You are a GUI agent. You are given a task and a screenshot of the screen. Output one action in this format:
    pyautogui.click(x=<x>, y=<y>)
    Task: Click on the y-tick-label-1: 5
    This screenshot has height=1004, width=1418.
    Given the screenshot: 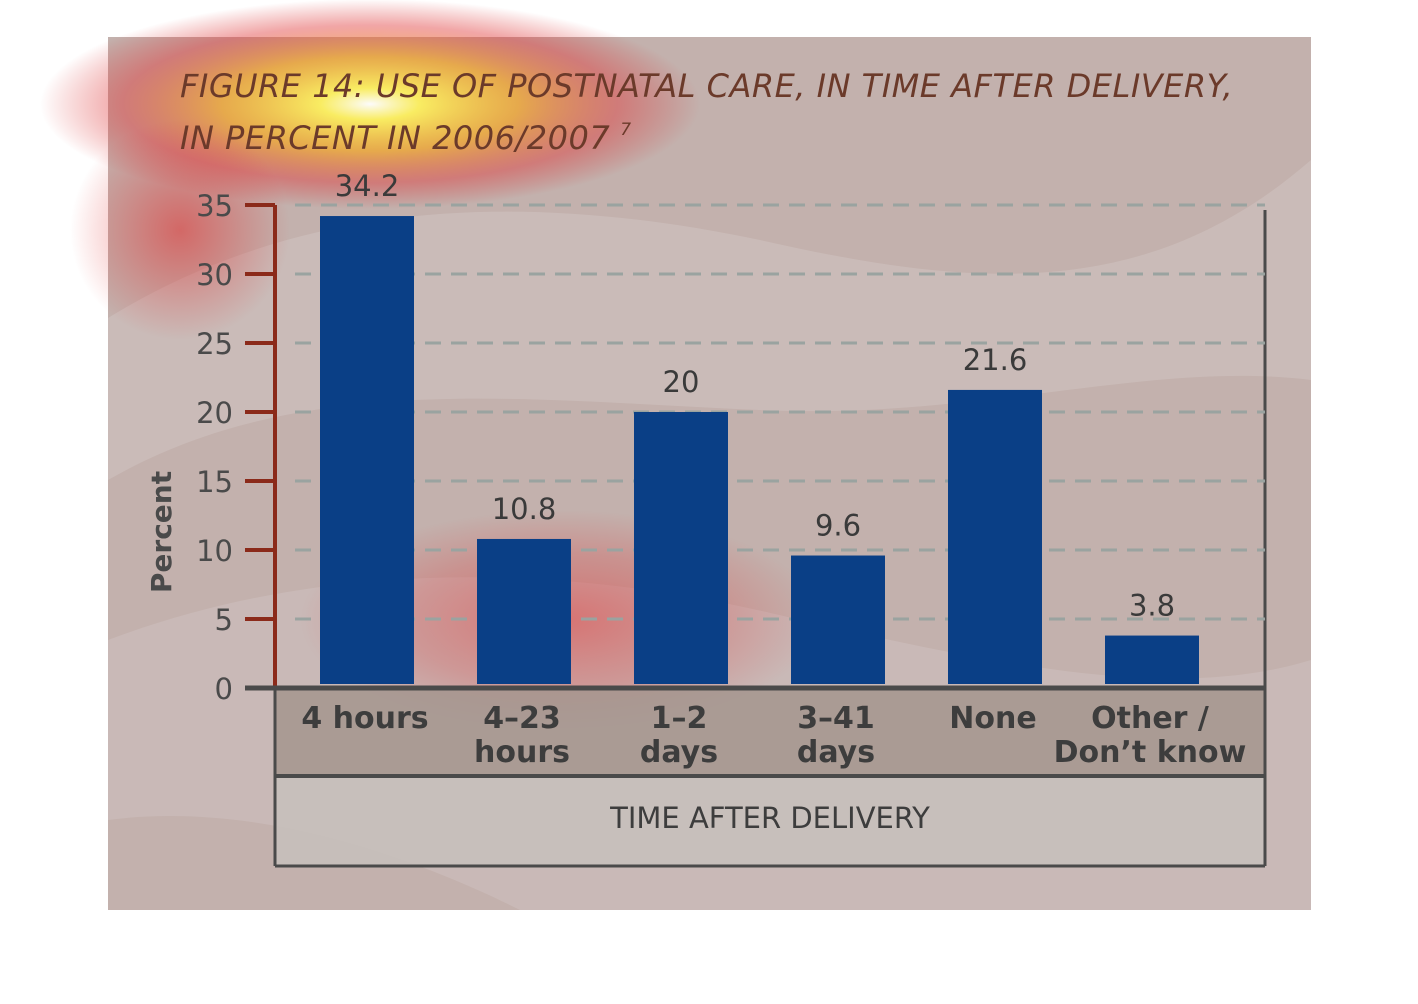 What is the action you would take?
    pyautogui.click(x=224, y=620)
    